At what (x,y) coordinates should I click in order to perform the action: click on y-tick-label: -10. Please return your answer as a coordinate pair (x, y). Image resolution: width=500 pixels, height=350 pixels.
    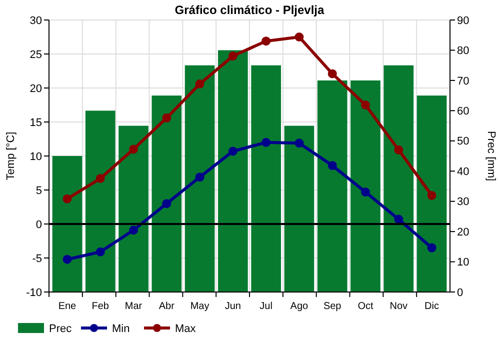
    Looking at the image, I should click on (34, 292).